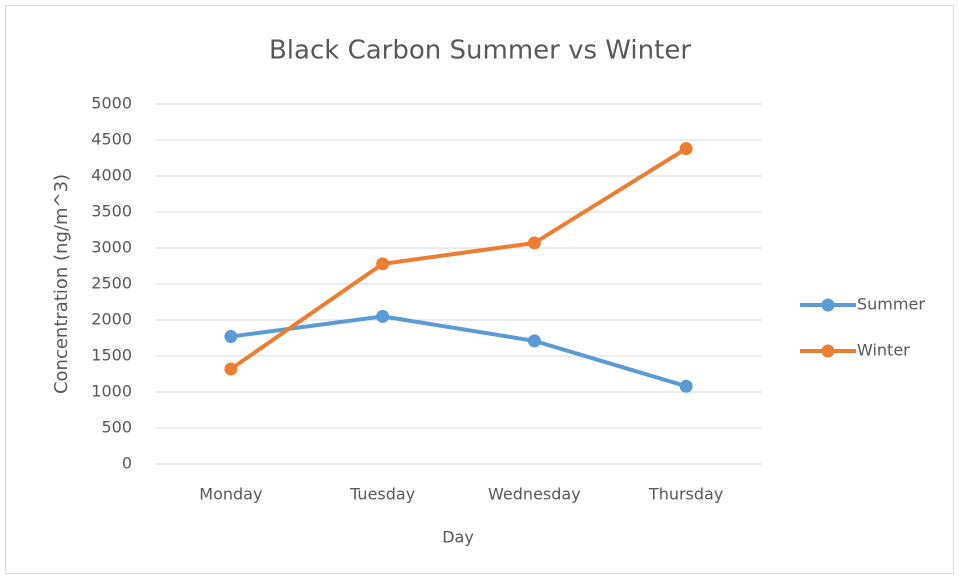 This screenshot has width=959, height=579. I want to click on y-tick-label: 2500, so click(111, 283).